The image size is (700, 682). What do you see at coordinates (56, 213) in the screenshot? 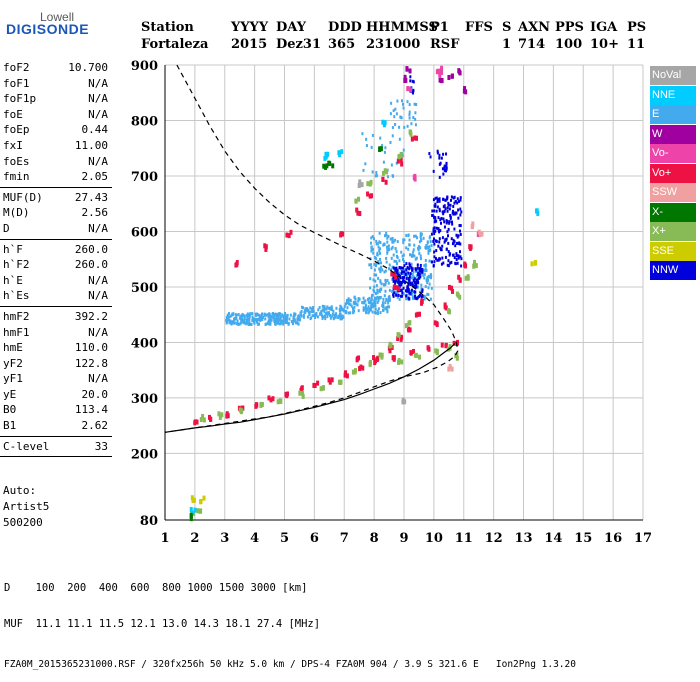
I see `param-row-md: M(D) 2.56` at bounding box center [56, 213].